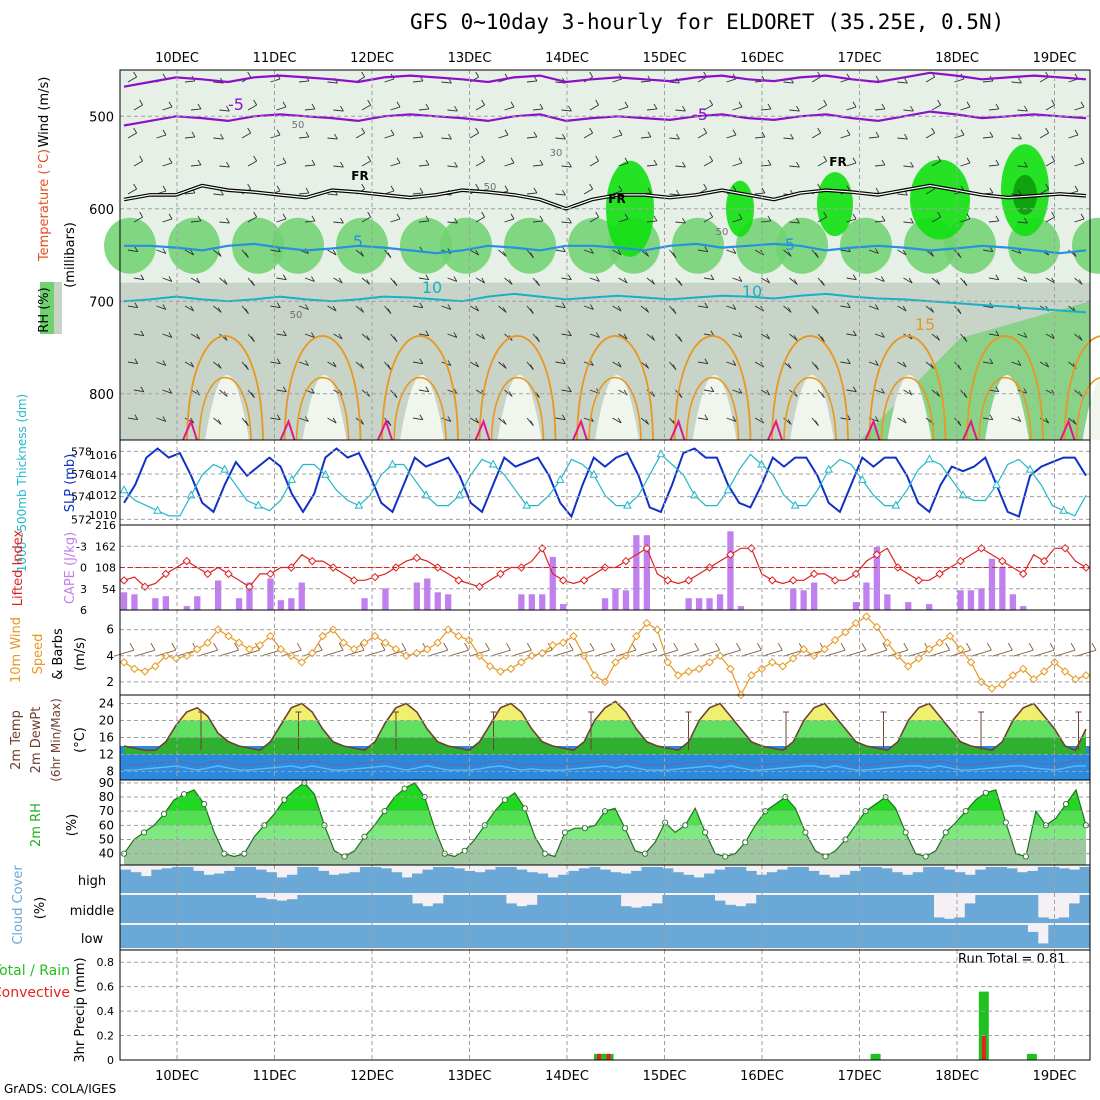 This screenshot has height=1100, width=1100. Describe the element at coordinates (1081, 388) in the screenshot. I see `isotherm-plus15` at that location.